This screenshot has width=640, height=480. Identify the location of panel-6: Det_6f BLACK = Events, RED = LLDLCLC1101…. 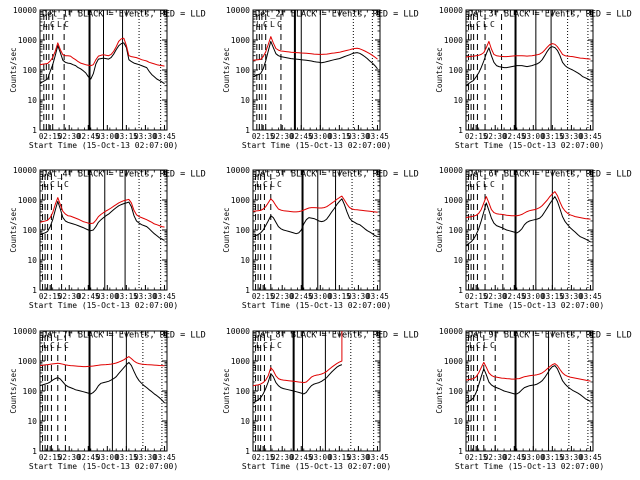
(533, 238).